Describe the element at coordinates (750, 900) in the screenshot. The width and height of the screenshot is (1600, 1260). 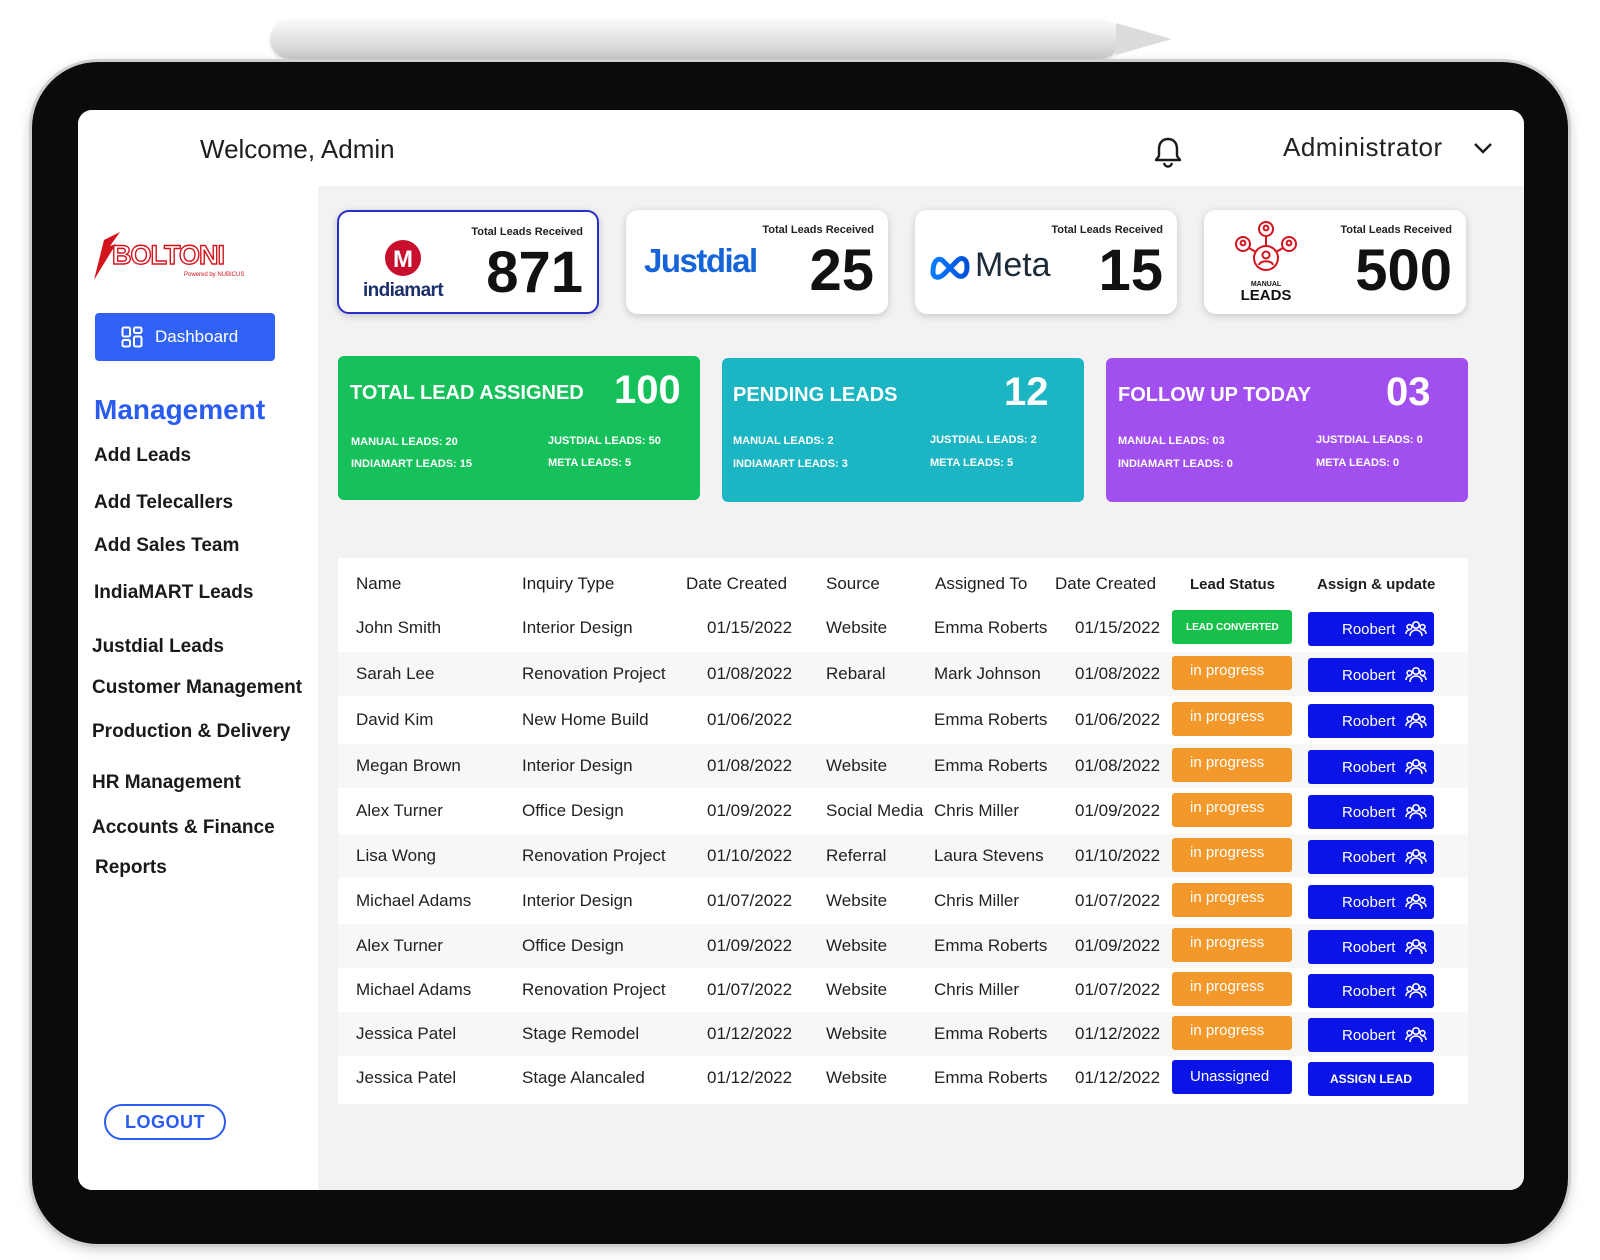
I see `cell-date-created: 01/07/2022` at that location.